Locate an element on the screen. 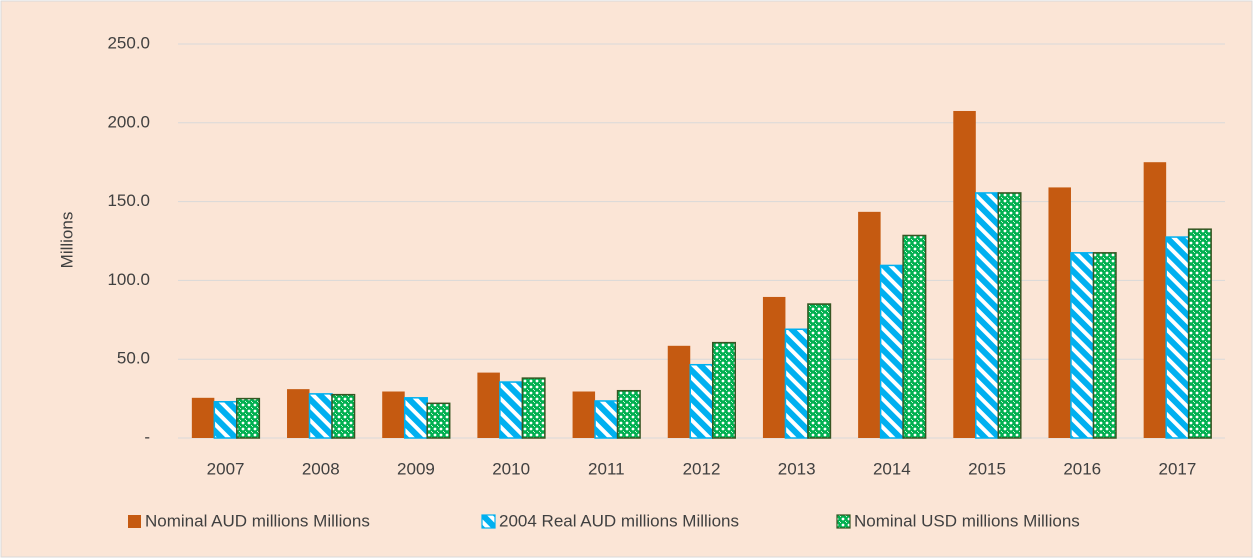 The width and height of the screenshot is (1253, 558). legend-label: 2004 Real AUD millions Millions is located at coordinates (619, 520).